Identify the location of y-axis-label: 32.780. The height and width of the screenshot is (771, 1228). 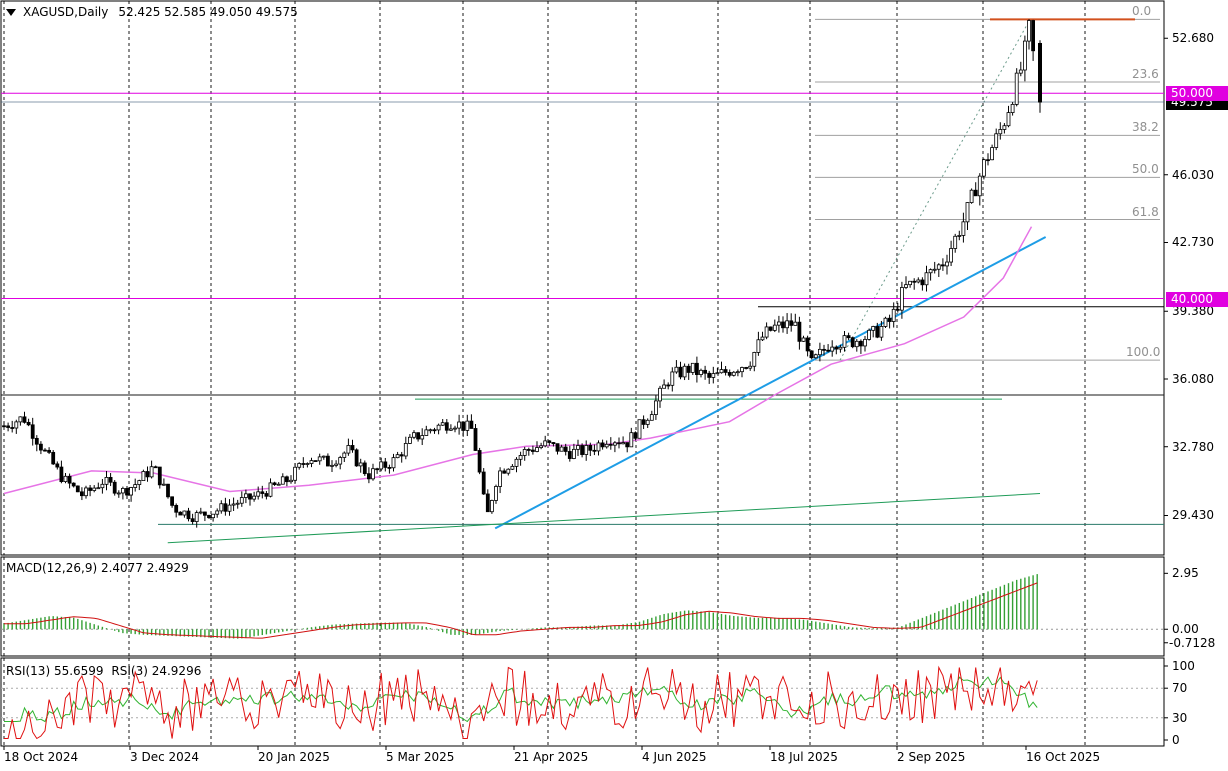
(1193, 446).